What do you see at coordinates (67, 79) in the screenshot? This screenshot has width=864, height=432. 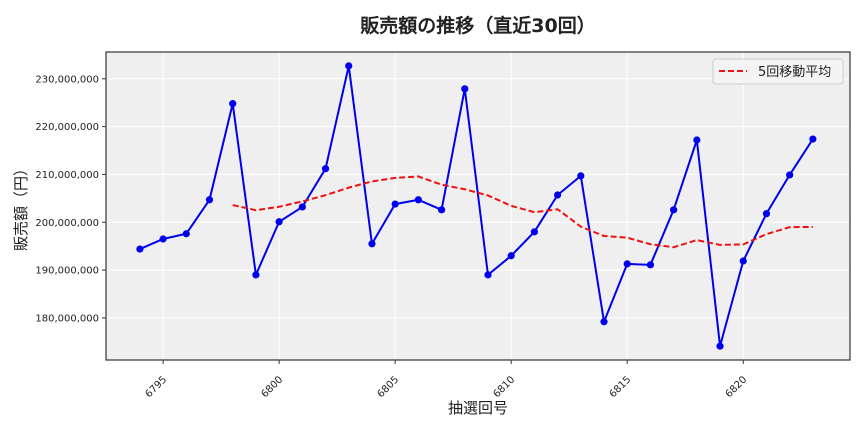 I see `y-tick-label: 230,000,000` at bounding box center [67, 79].